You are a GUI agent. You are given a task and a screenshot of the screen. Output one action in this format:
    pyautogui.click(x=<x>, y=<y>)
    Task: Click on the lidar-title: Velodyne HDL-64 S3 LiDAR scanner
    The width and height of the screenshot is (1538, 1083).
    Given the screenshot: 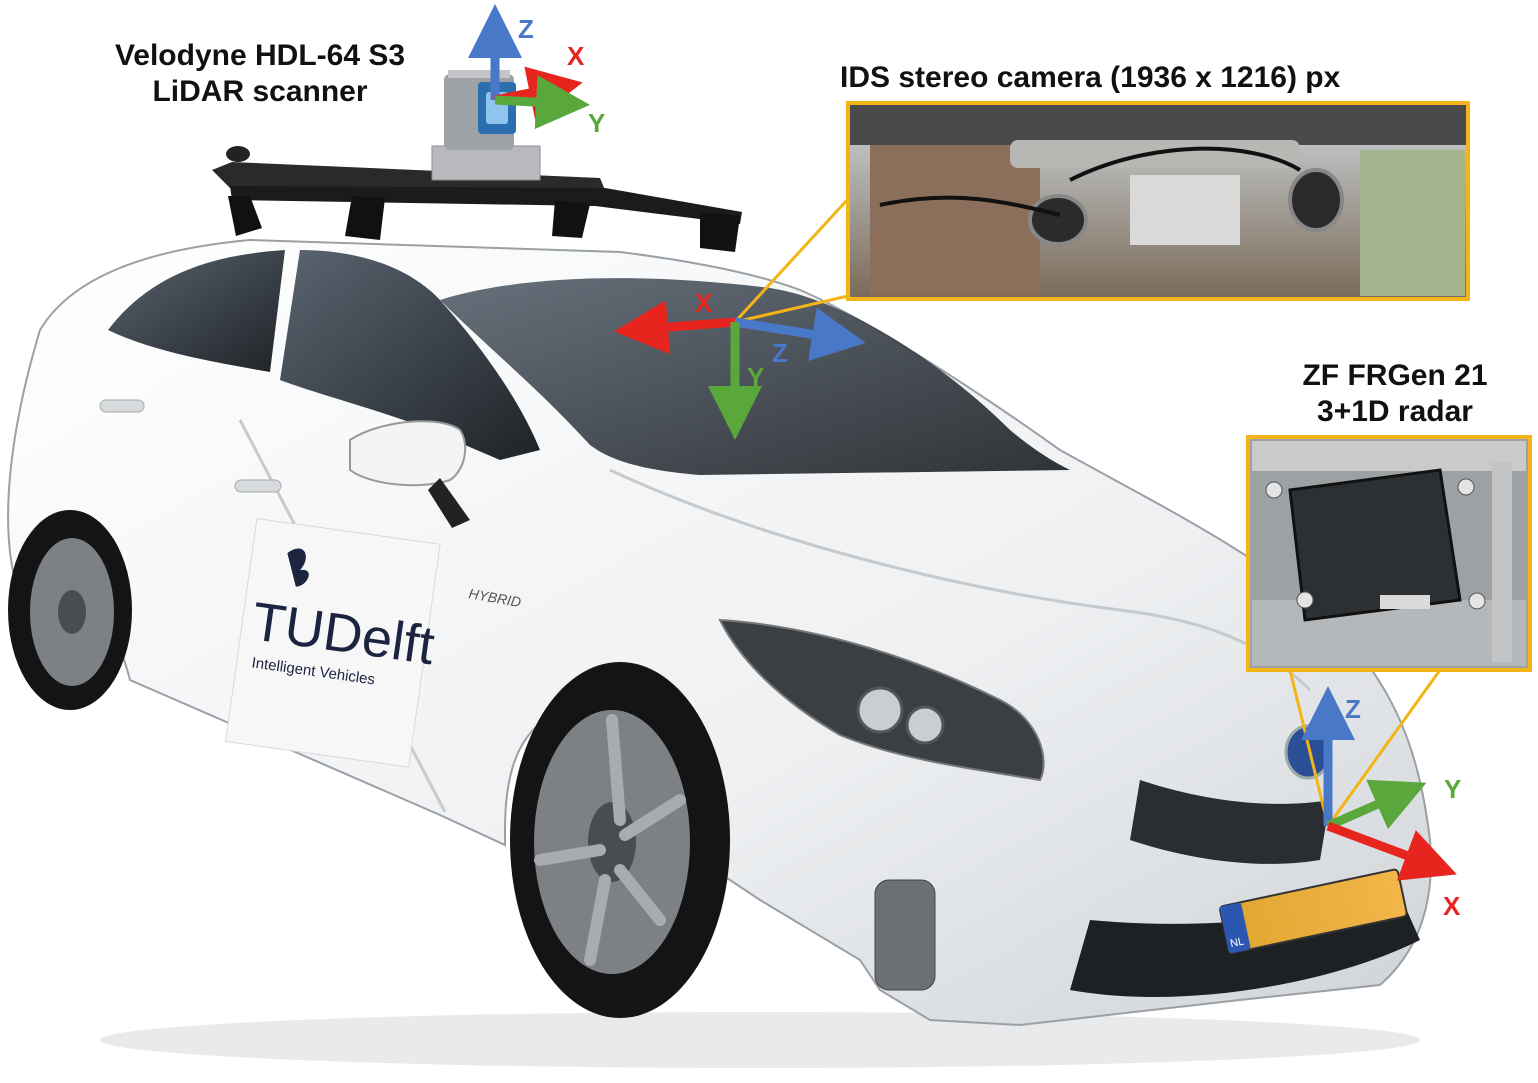 What is the action you would take?
    pyautogui.click(x=260, y=74)
    